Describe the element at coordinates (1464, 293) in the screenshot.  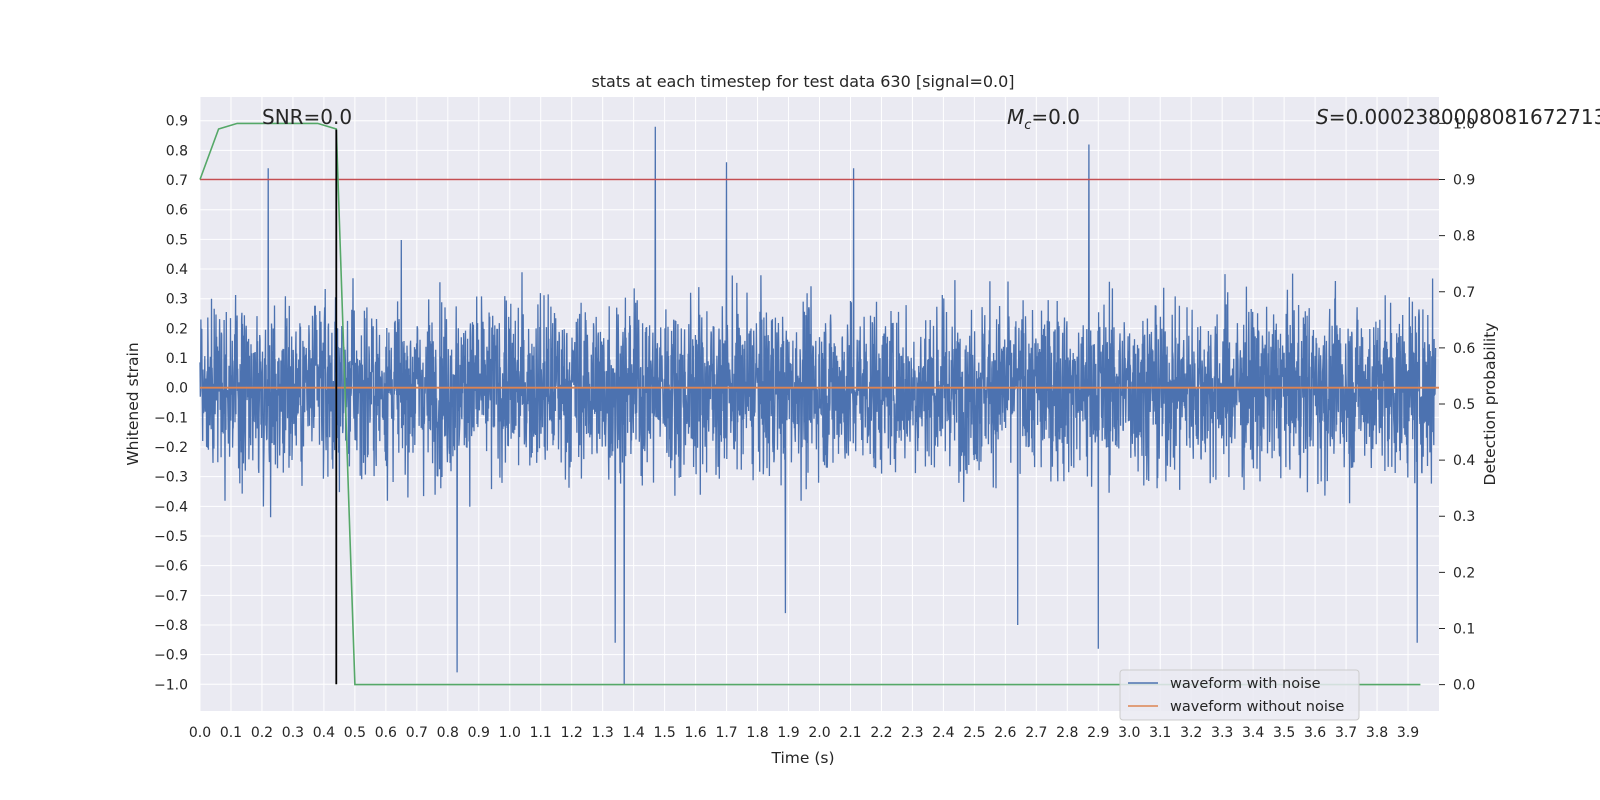
I see `y2-tick-label: 0.7` at that location.